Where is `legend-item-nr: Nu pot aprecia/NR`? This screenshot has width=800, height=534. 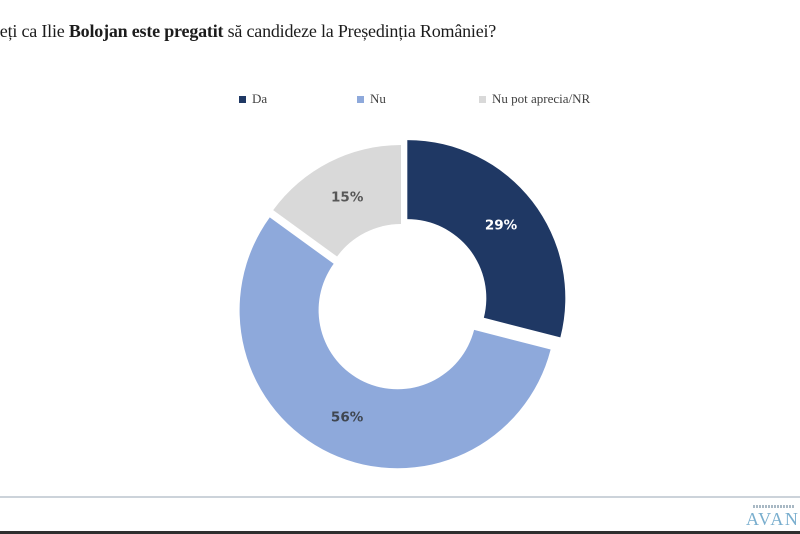 legend-item-nr: Nu pot aprecia/NR is located at coordinates (534, 99).